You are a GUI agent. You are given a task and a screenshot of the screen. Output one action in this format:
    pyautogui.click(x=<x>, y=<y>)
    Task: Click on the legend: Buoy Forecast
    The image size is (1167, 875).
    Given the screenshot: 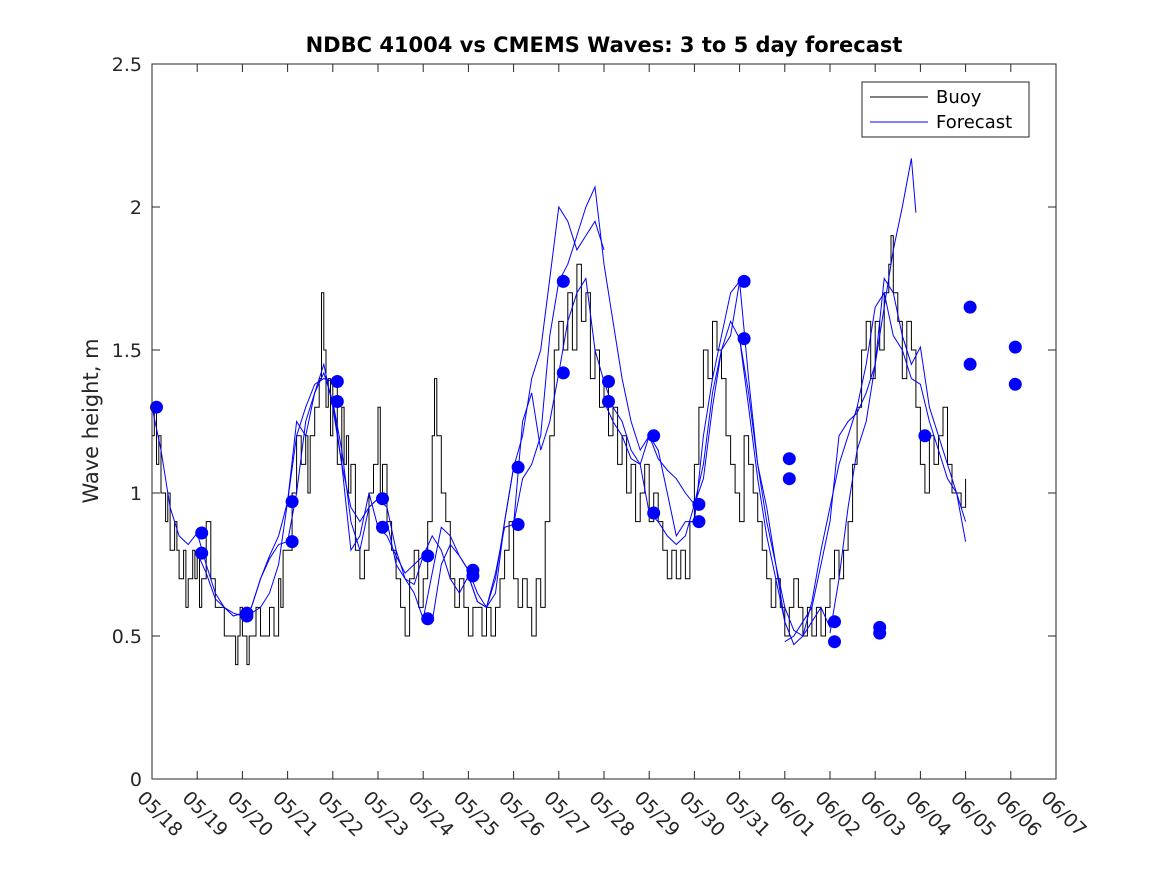 What is the action you would take?
    pyautogui.click(x=945, y=109)
    